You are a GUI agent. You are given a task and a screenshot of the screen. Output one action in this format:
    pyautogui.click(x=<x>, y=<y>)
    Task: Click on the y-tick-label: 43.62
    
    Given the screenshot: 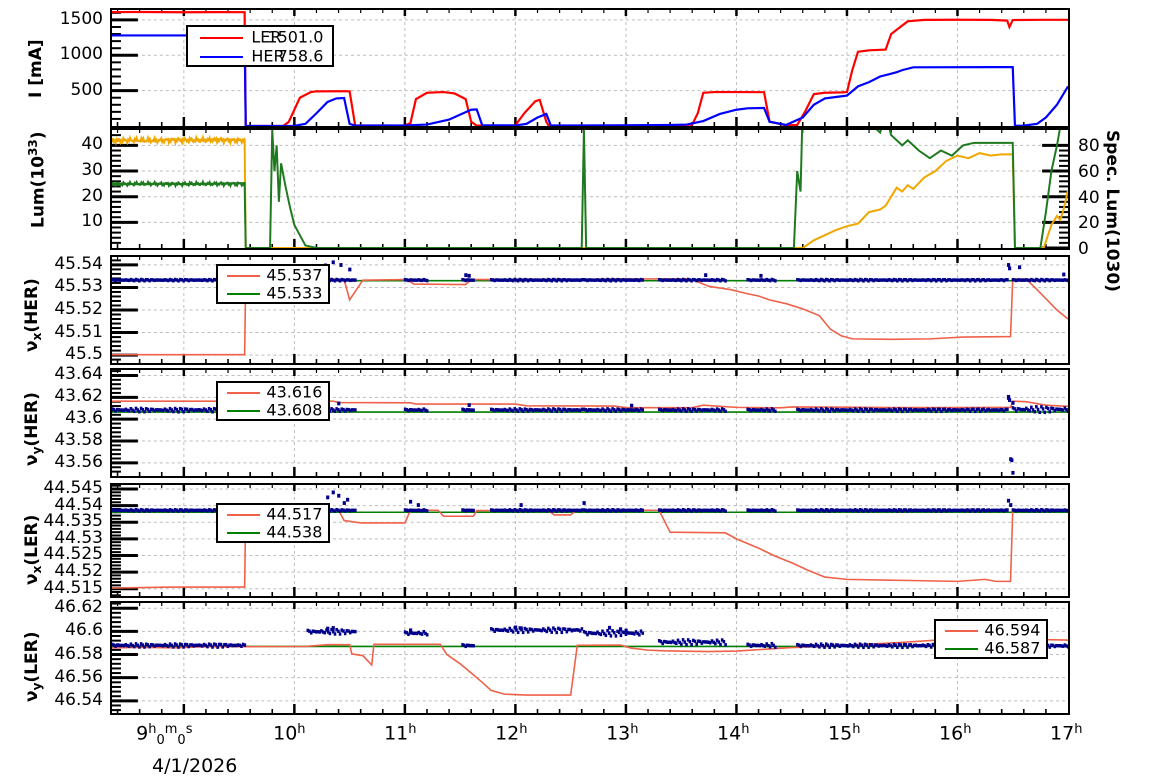 What is the action you would take?
    pyautogui.click(x=78, y=396)
    